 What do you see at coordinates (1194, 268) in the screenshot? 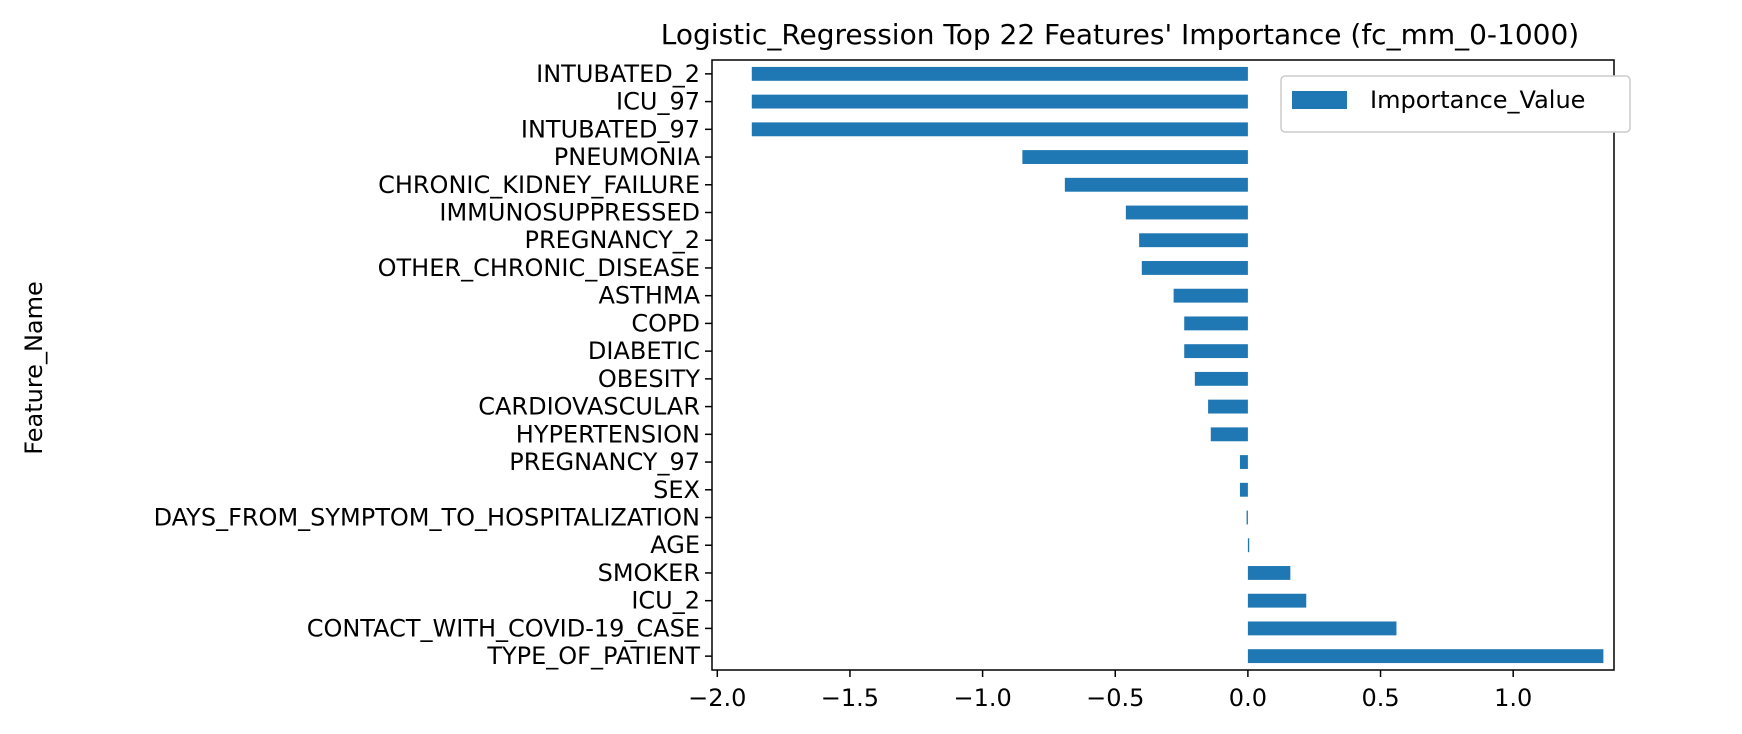
I see `bar-other-chronic-disease` at bounding box center [1194, 268].